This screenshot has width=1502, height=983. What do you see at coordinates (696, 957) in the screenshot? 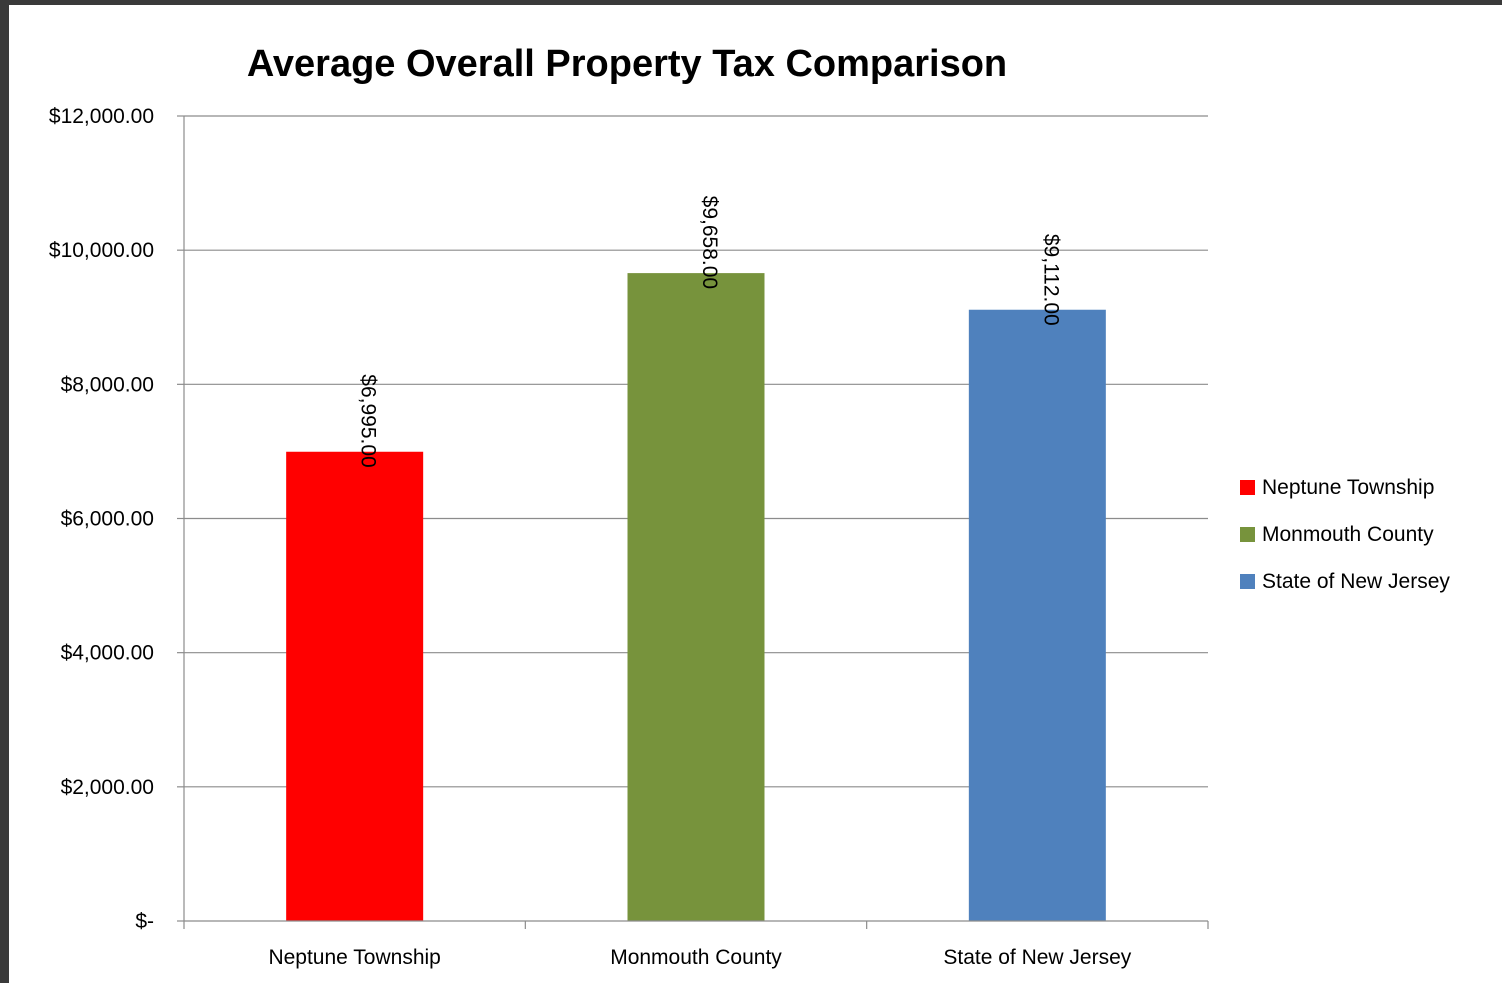
I see `x-category-label: Monmouth County` at bounding box center [696, 957].